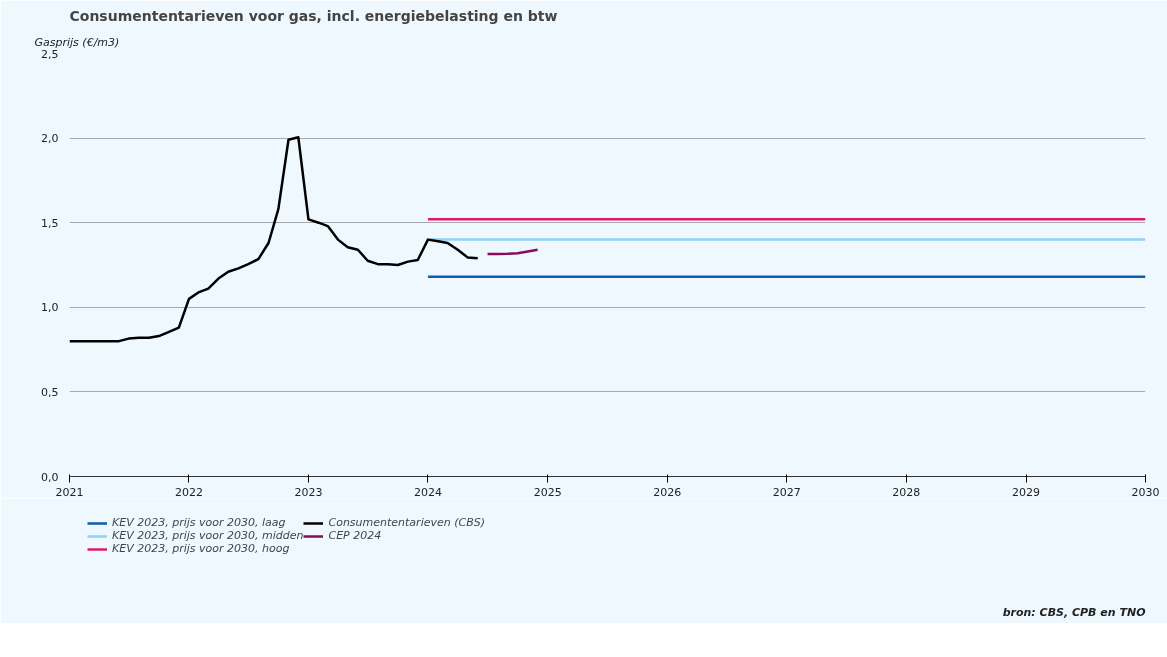  What do you see at coordinates (547, 492) in the screenshot?
I see `x-tick-label: 2025` at bounding box center [547, 492].